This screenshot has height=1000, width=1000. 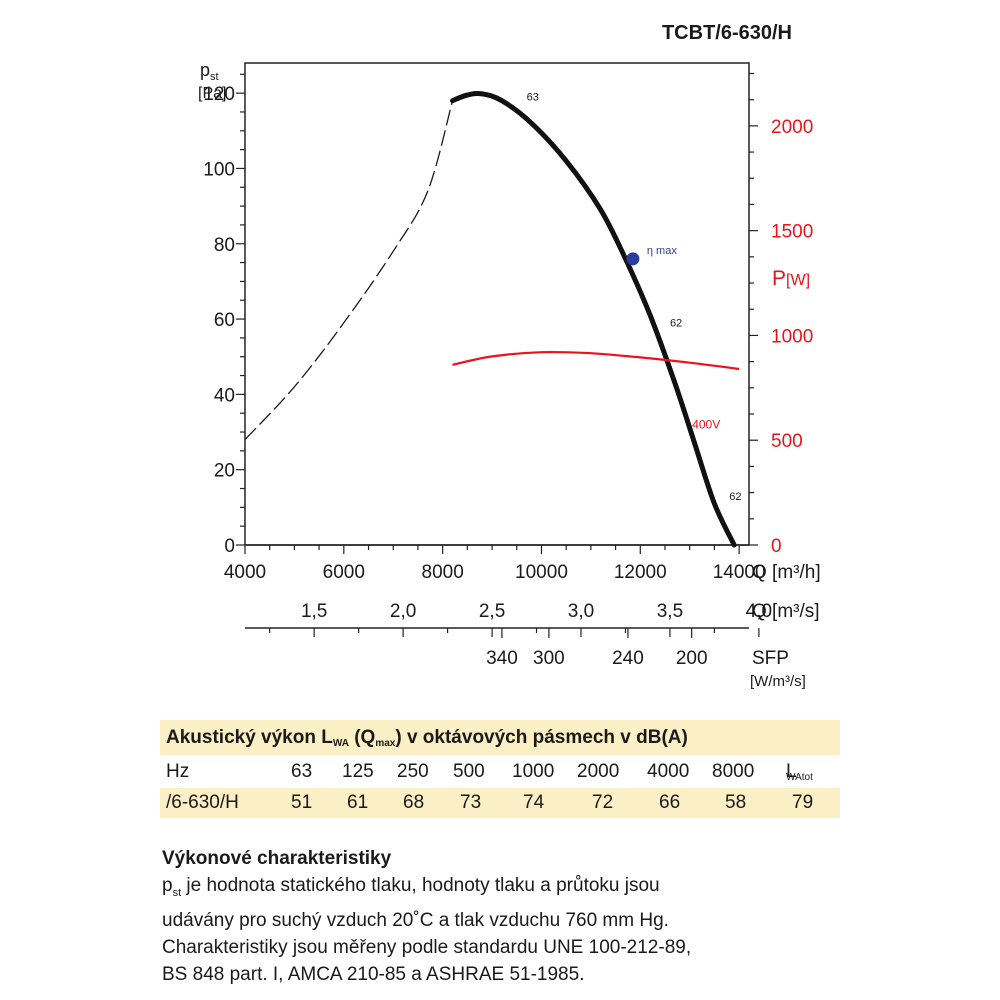 What do you see at coordinates (224, 245) in the screenshot?
I see `y-left-tick-label: 80` at bounding box center [224, 245].